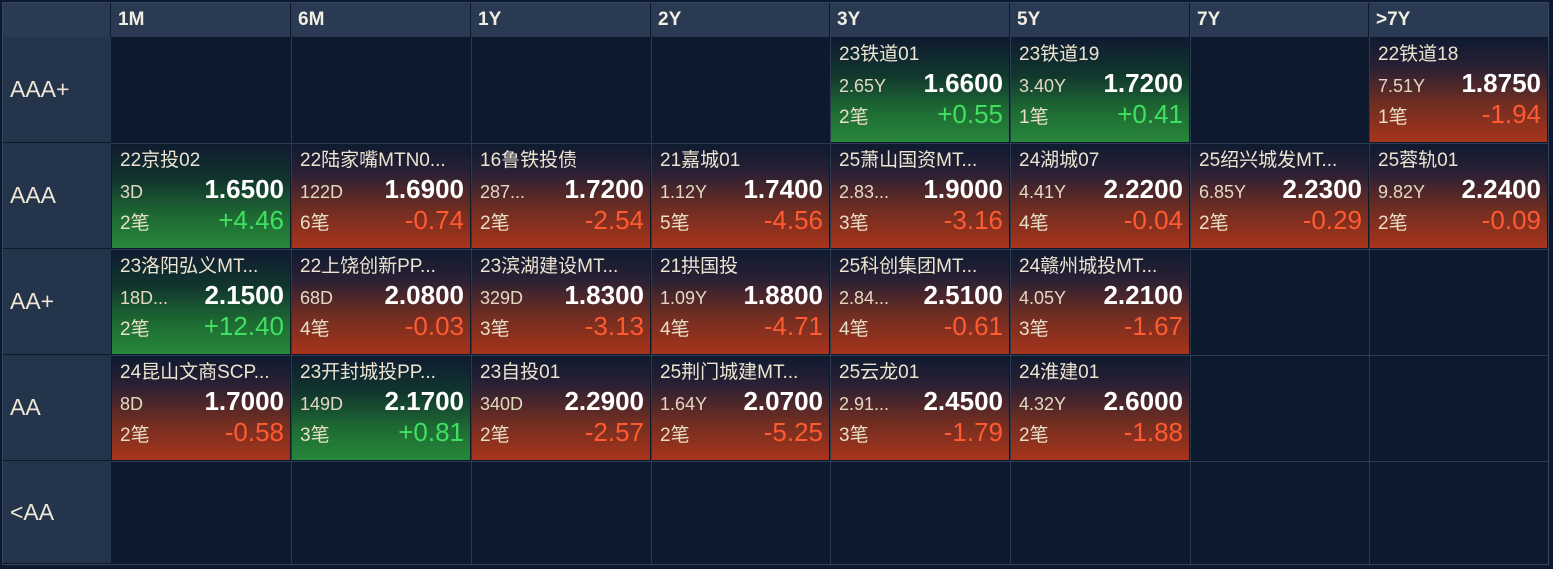 The image size is (1553, 569). What do you see at coordinates (562, 326) in the screenshot?
I see `bond-change-row: 3笔 -3.13` at bounding box center [562, 326].